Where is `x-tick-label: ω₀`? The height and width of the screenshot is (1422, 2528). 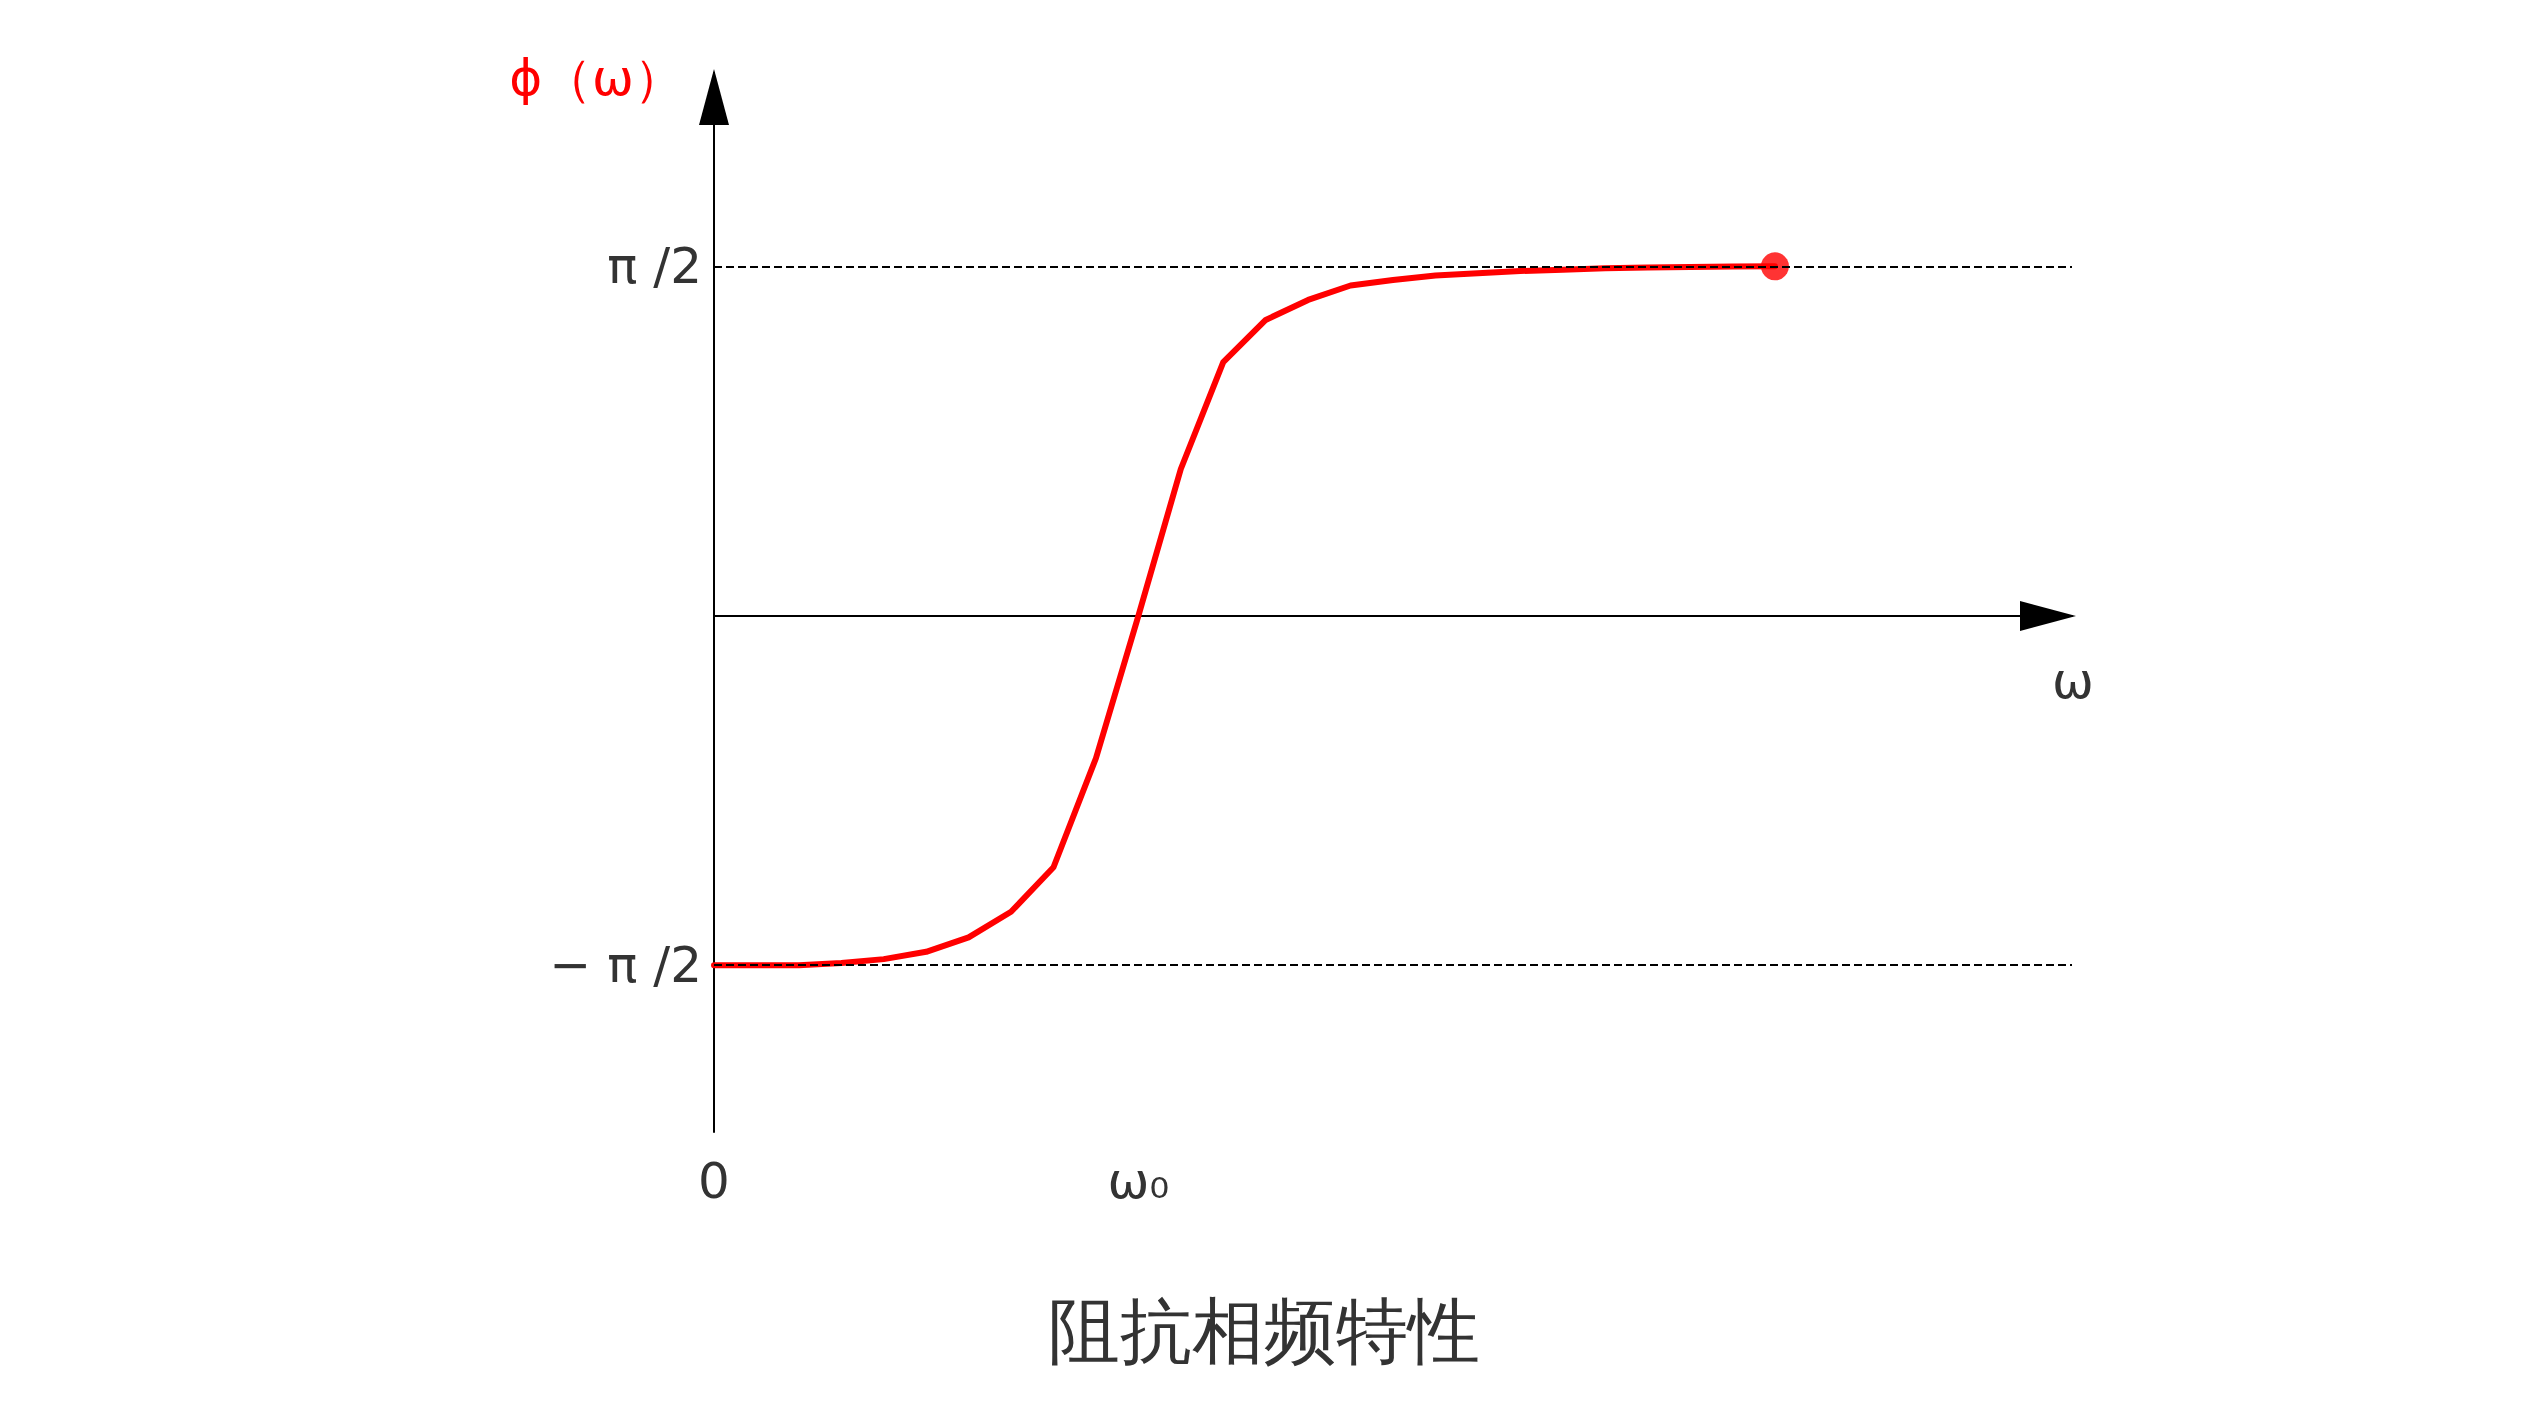 x-tick-label: ω₀ is located at coordinates (1138, 1181).